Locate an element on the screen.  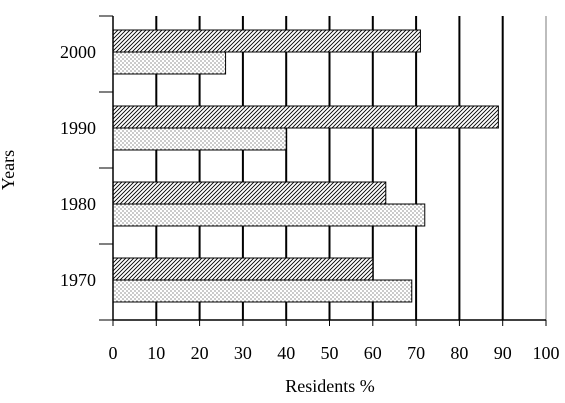
x-tick-label: 60 is located at coordinates (373, 353).